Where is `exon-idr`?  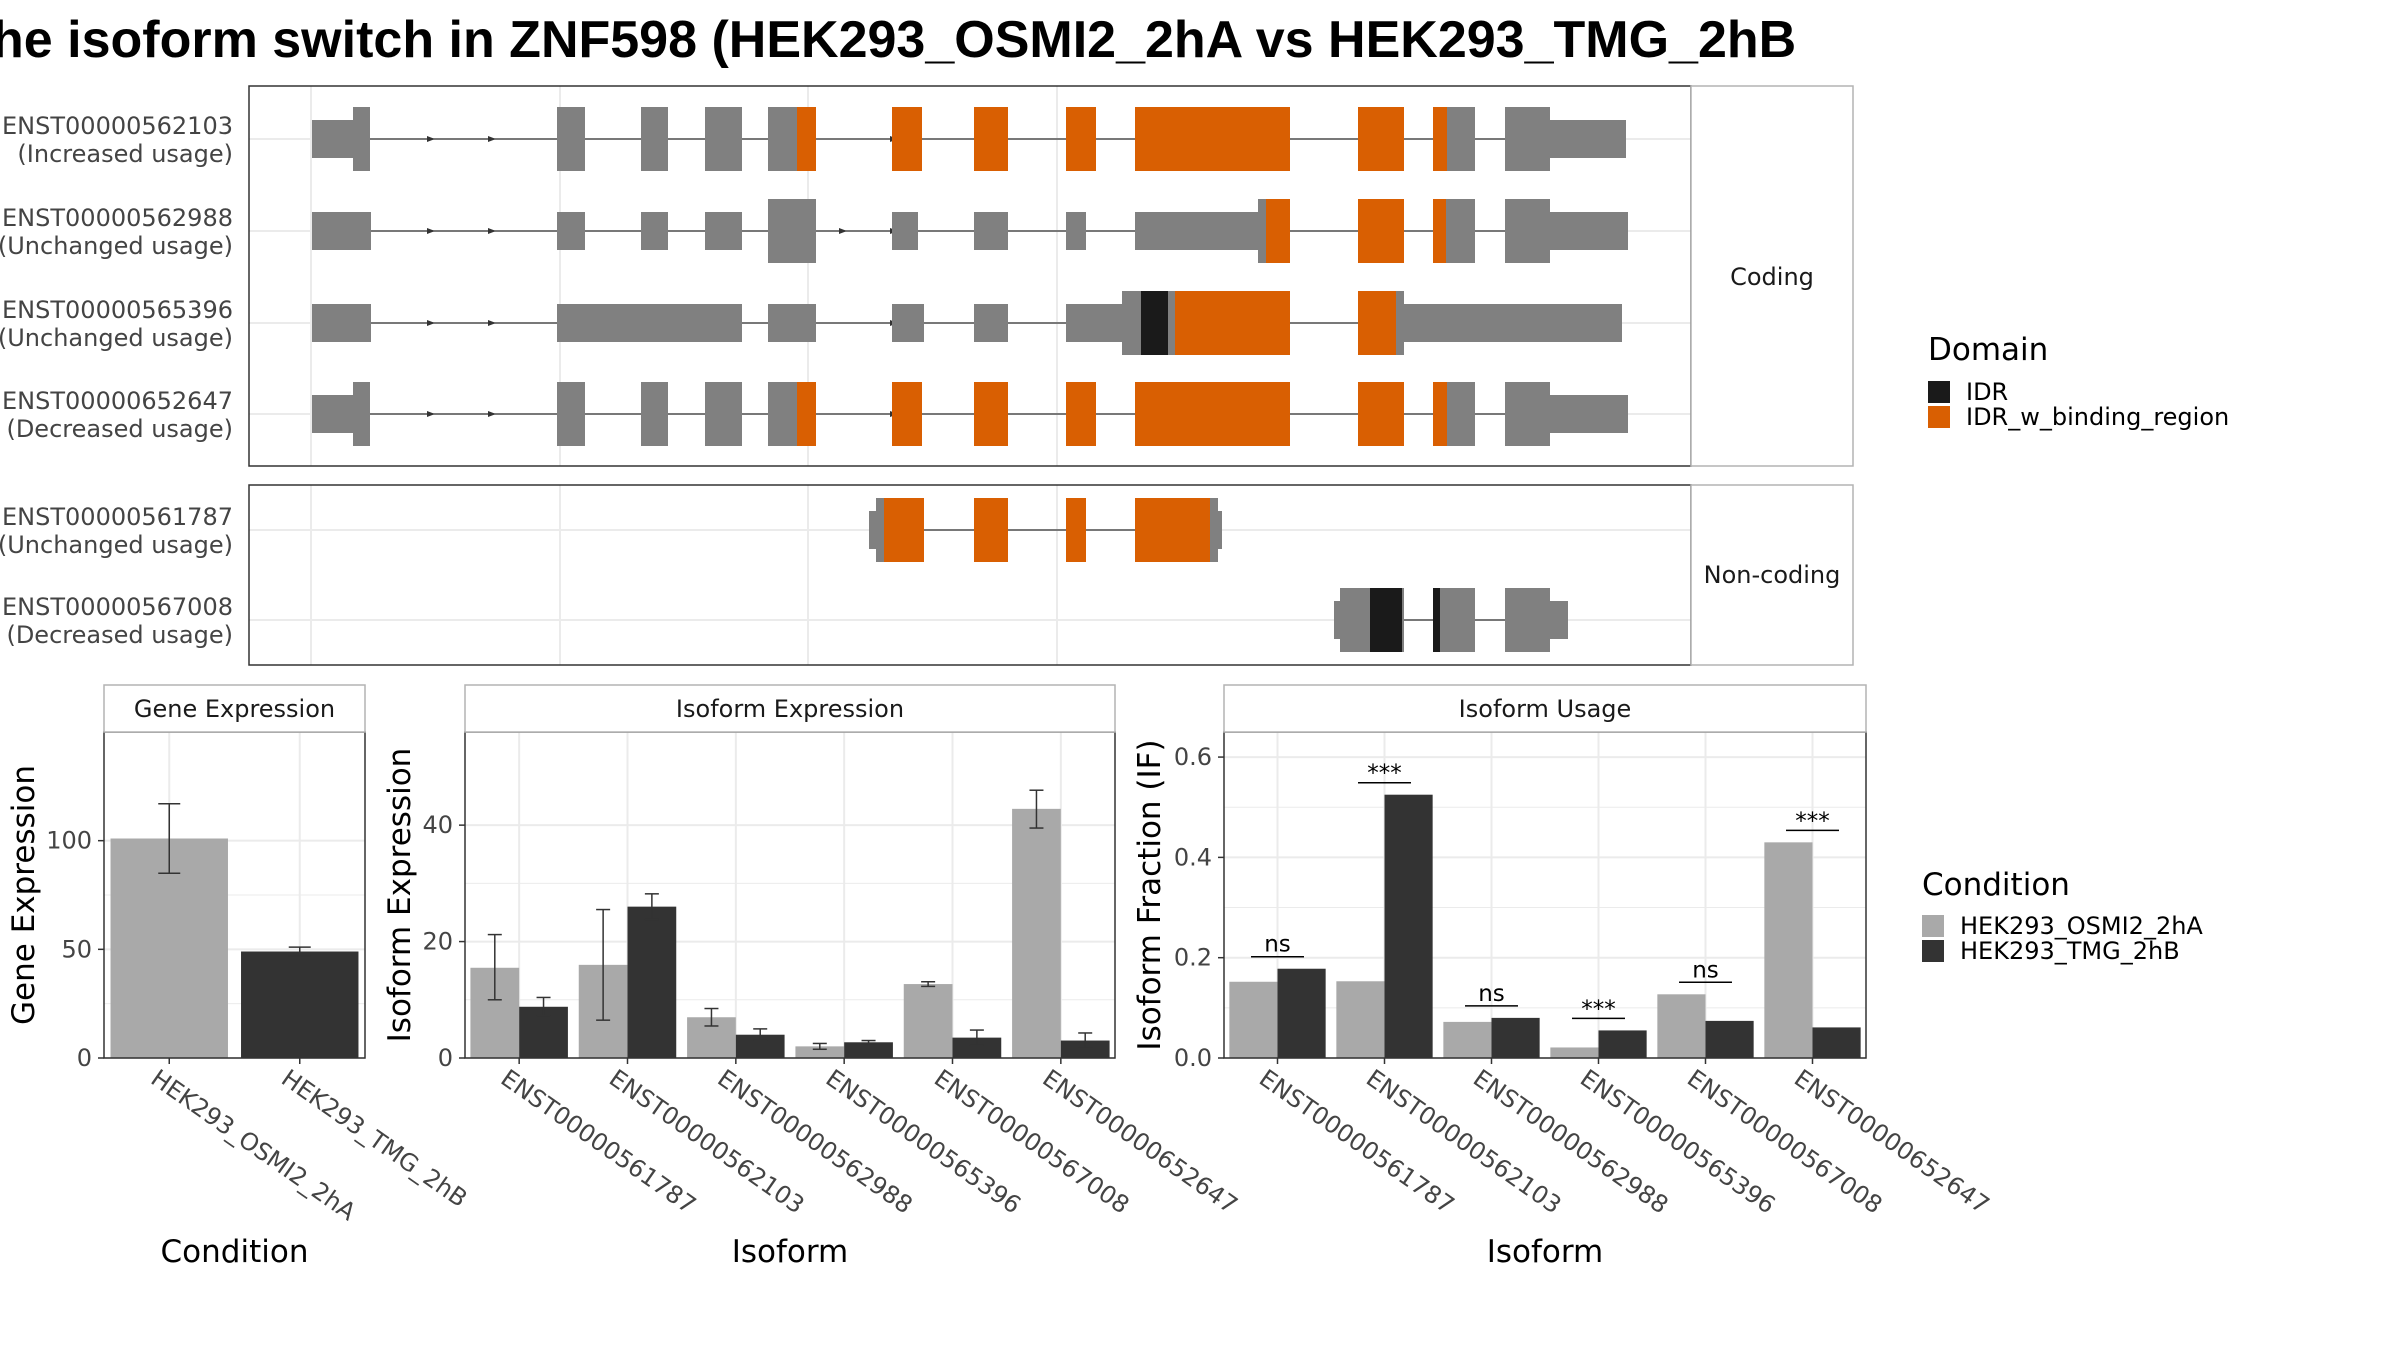
exon-idr is located at coordinates (1154, 323).